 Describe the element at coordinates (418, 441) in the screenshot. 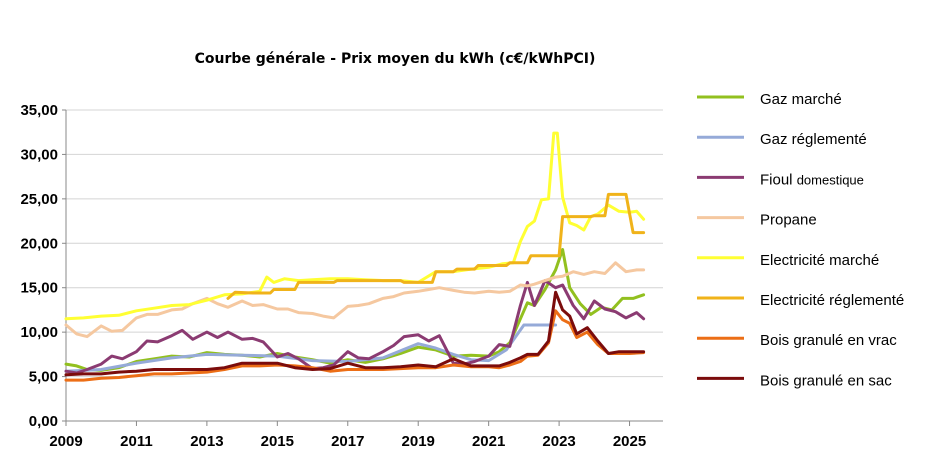

I see `x-tick-label: 2019` at that location.